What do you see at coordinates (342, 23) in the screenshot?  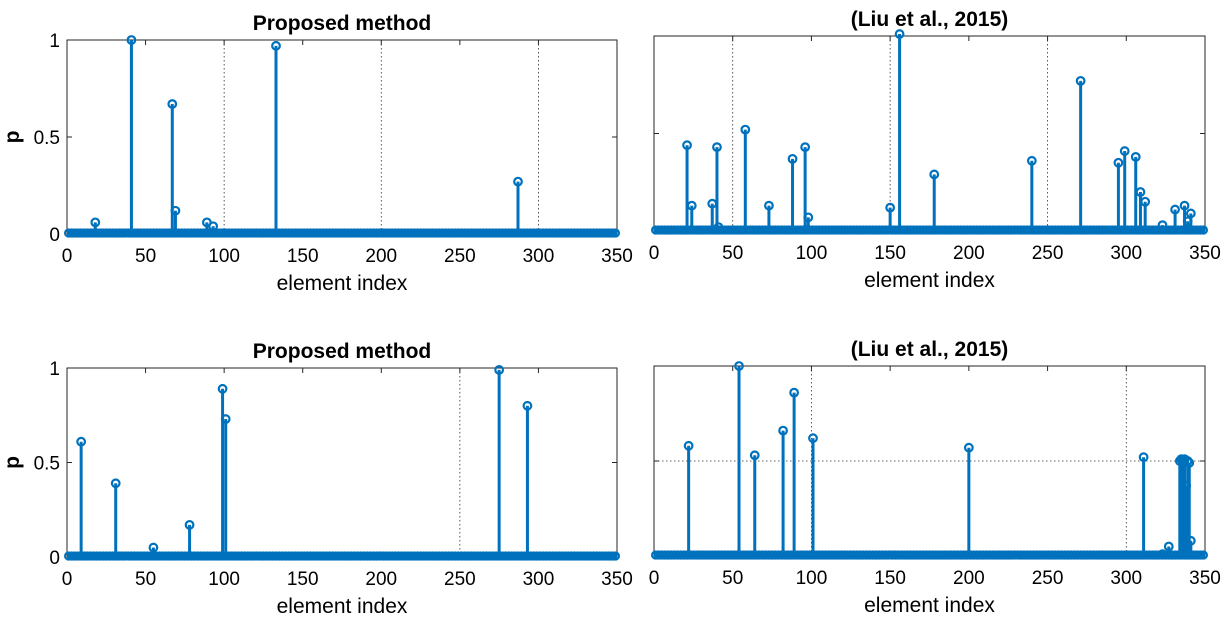 I see `chart-title: Proposed method` at bounding box center [342, 23].